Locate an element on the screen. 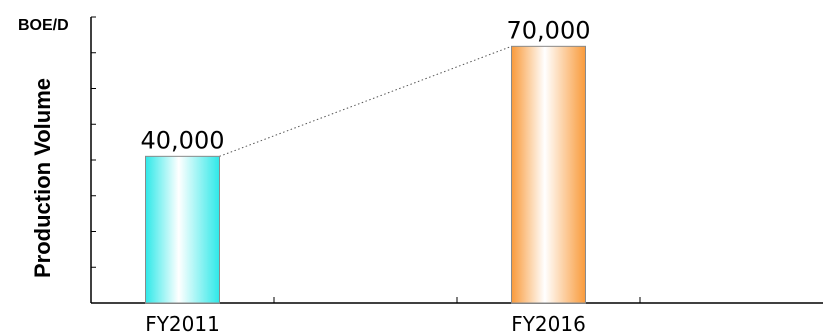 The image size is (823, 336). y-unit-label: BOE/D is located at coordinates (43, 25).